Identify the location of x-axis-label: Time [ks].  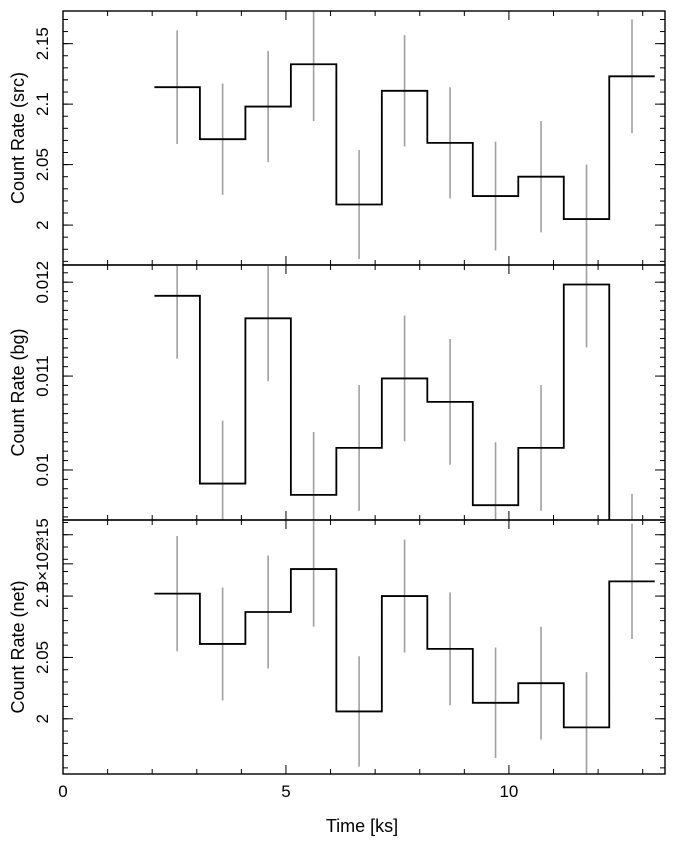
(362, 826).